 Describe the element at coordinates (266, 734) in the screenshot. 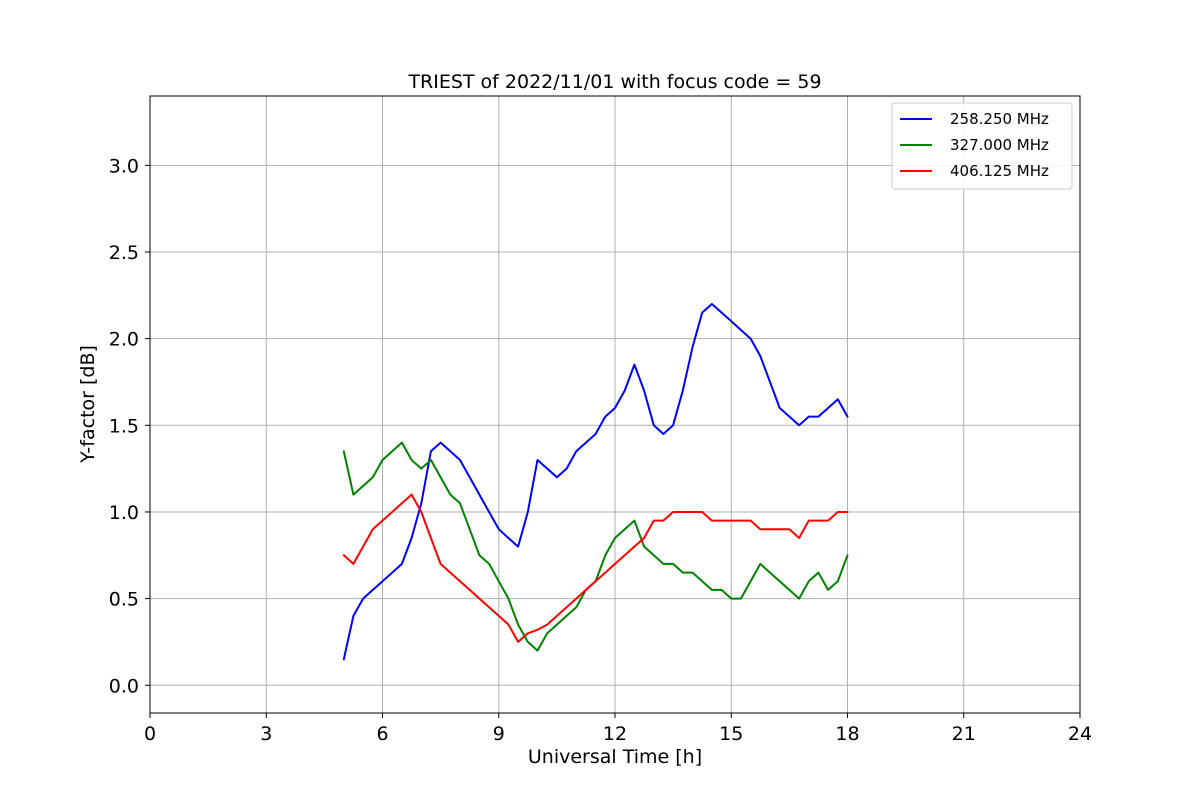

I see `x-tick-label: 3` at that location.